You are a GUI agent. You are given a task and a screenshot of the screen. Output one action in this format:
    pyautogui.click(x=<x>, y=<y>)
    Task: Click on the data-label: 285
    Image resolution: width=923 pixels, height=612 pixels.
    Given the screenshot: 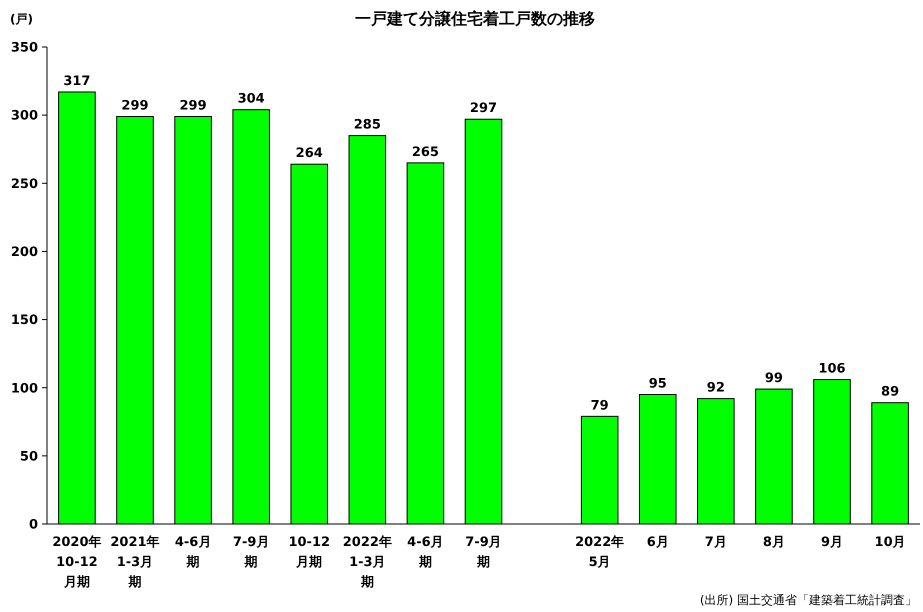 What is the action you would take?
    pyautogui.click(x=367, y=125)
    